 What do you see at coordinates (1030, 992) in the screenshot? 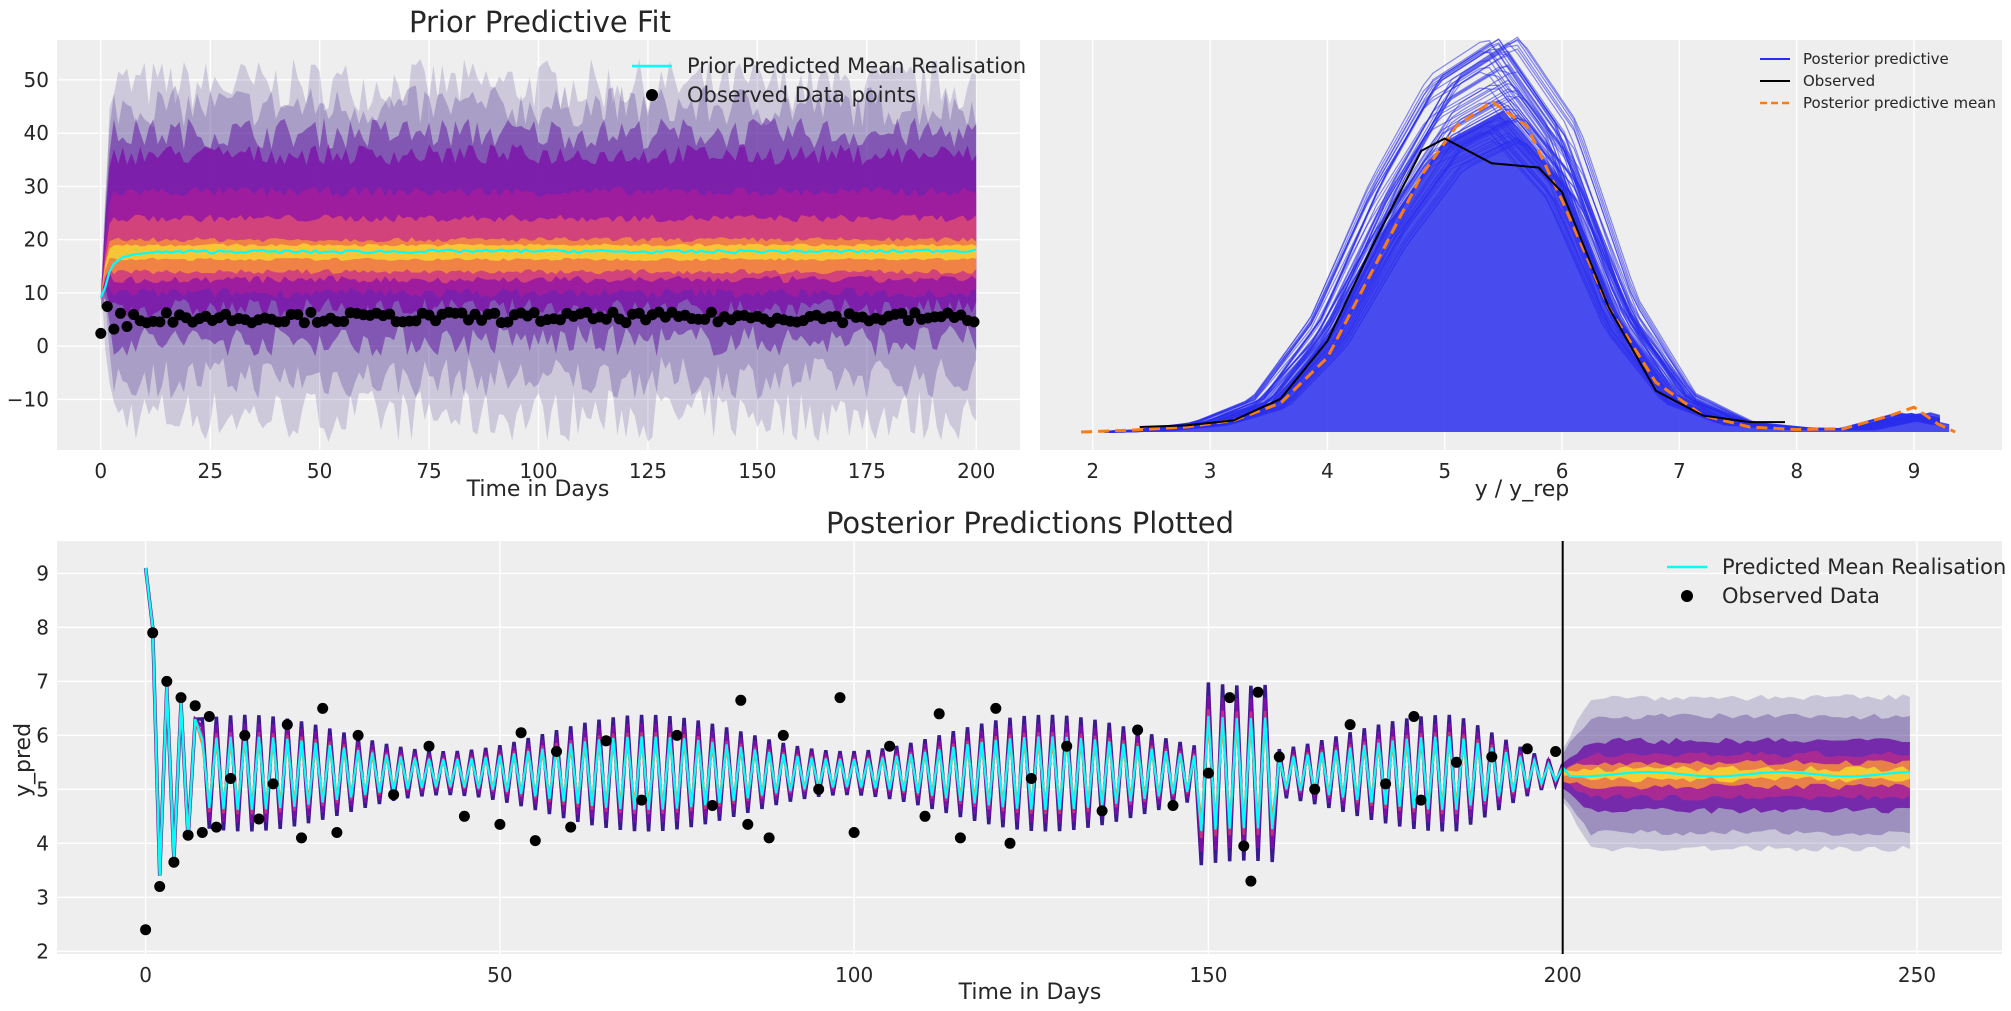
I see `posterior-xlabel: Time in Days` at bounding box center [1030, 992].